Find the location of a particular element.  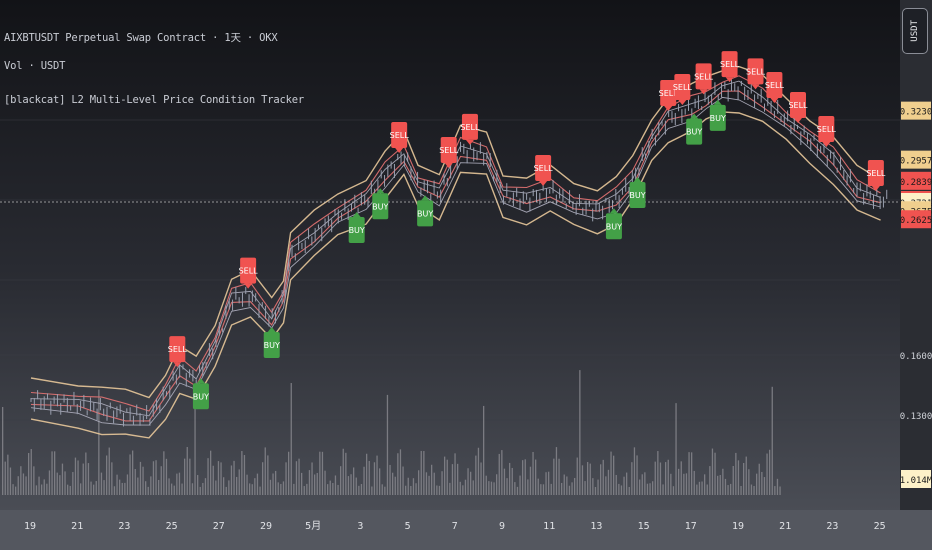

time-axis-label: 19 is located at coordinates (738, 526).